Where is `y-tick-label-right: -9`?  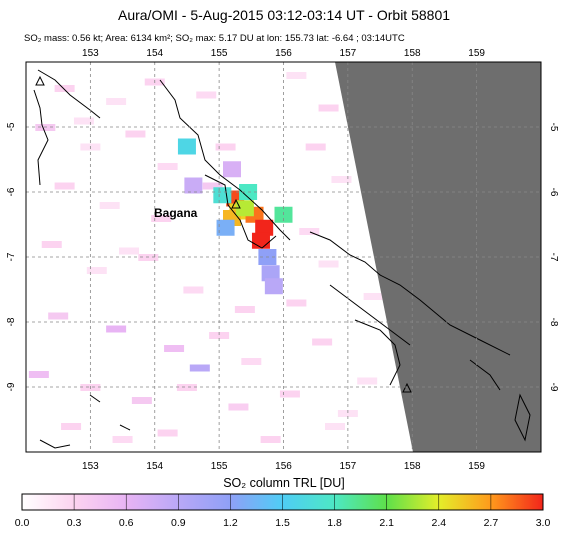
y-tick-label-right: -9 is located at coordinates (553, 387).